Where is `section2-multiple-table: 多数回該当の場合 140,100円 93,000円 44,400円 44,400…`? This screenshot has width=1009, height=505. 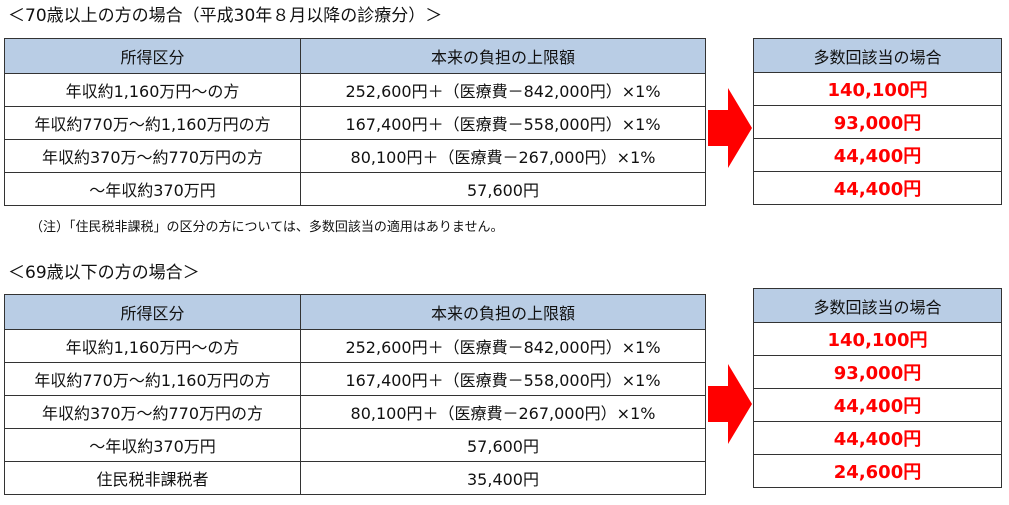
section2-multiple-table: 多数回該当の場合 140,100円 93,000円 44,400円 44,400… is located at coordinates (877, 388).